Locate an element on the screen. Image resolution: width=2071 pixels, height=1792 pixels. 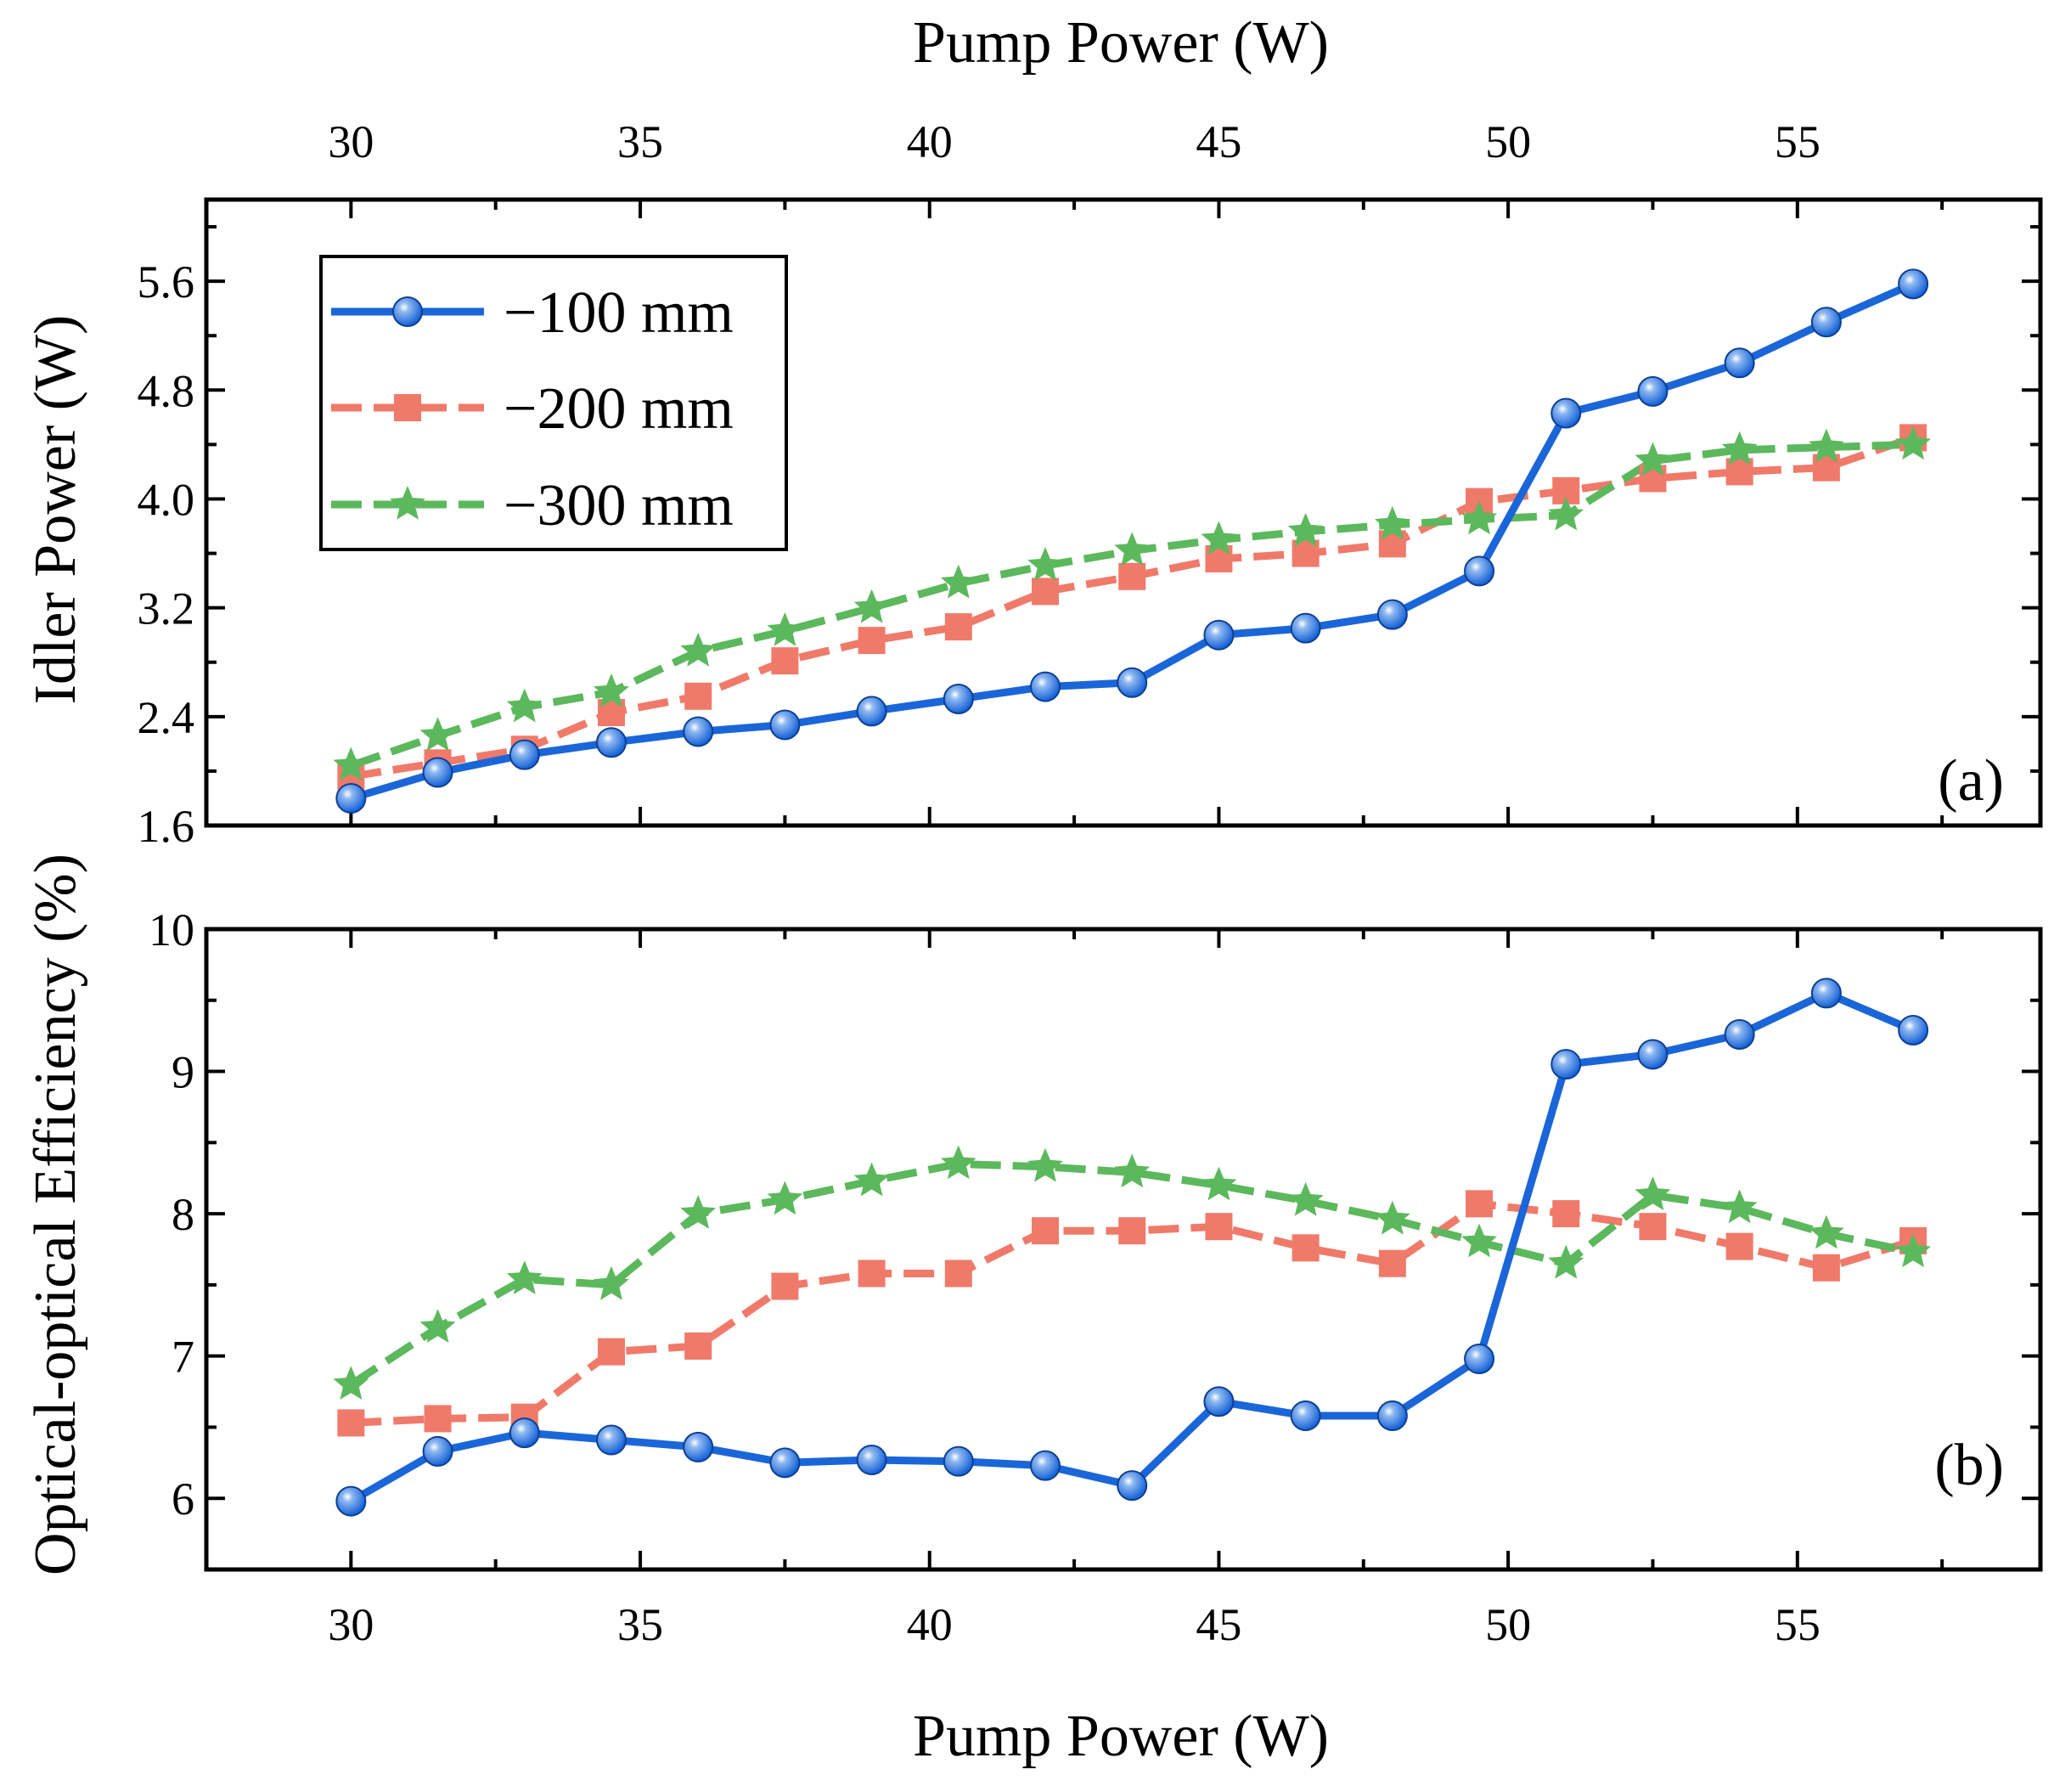
x-tick-label-bottom: 45 is located at coordinates (1218, 1624).